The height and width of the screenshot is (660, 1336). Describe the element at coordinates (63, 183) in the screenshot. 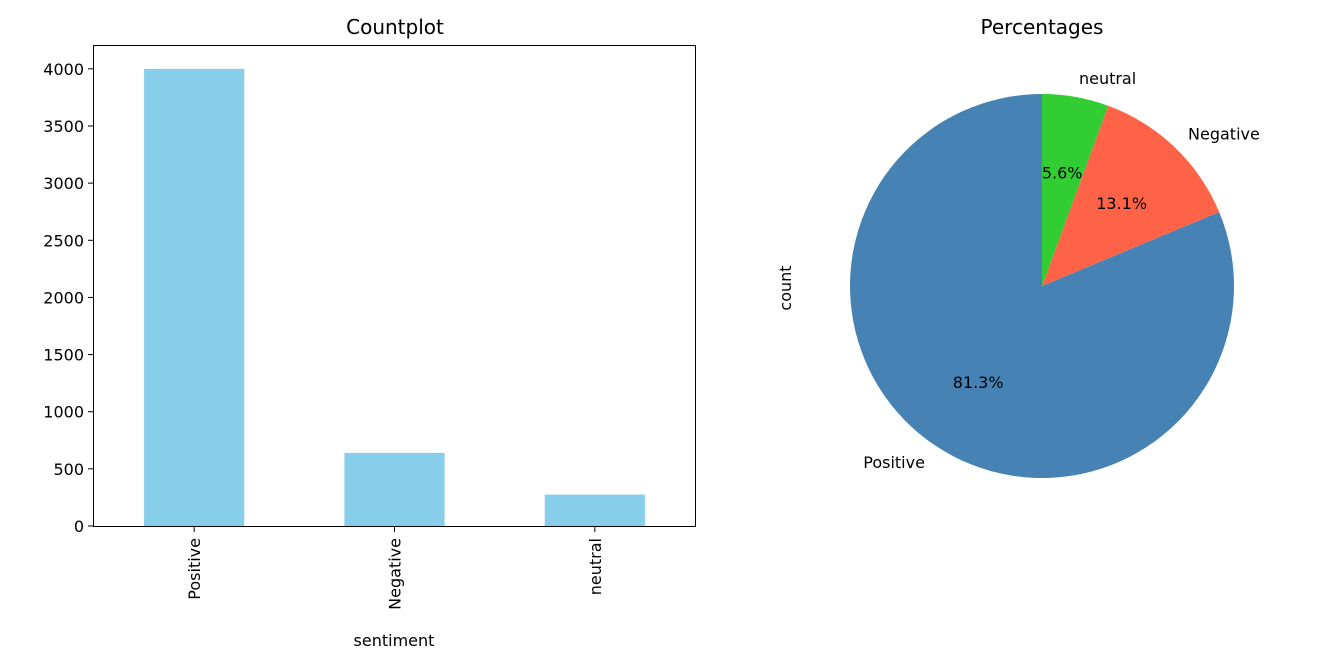

I see `y-tick-label: 3000` at that location.